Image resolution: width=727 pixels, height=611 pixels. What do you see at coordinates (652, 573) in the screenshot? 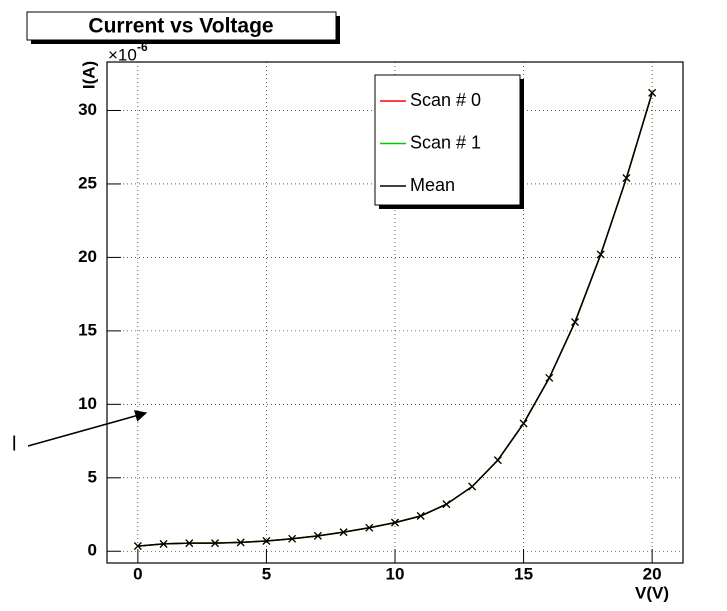
I see `x-tick-label: 20` at bounding box center [652, 573].